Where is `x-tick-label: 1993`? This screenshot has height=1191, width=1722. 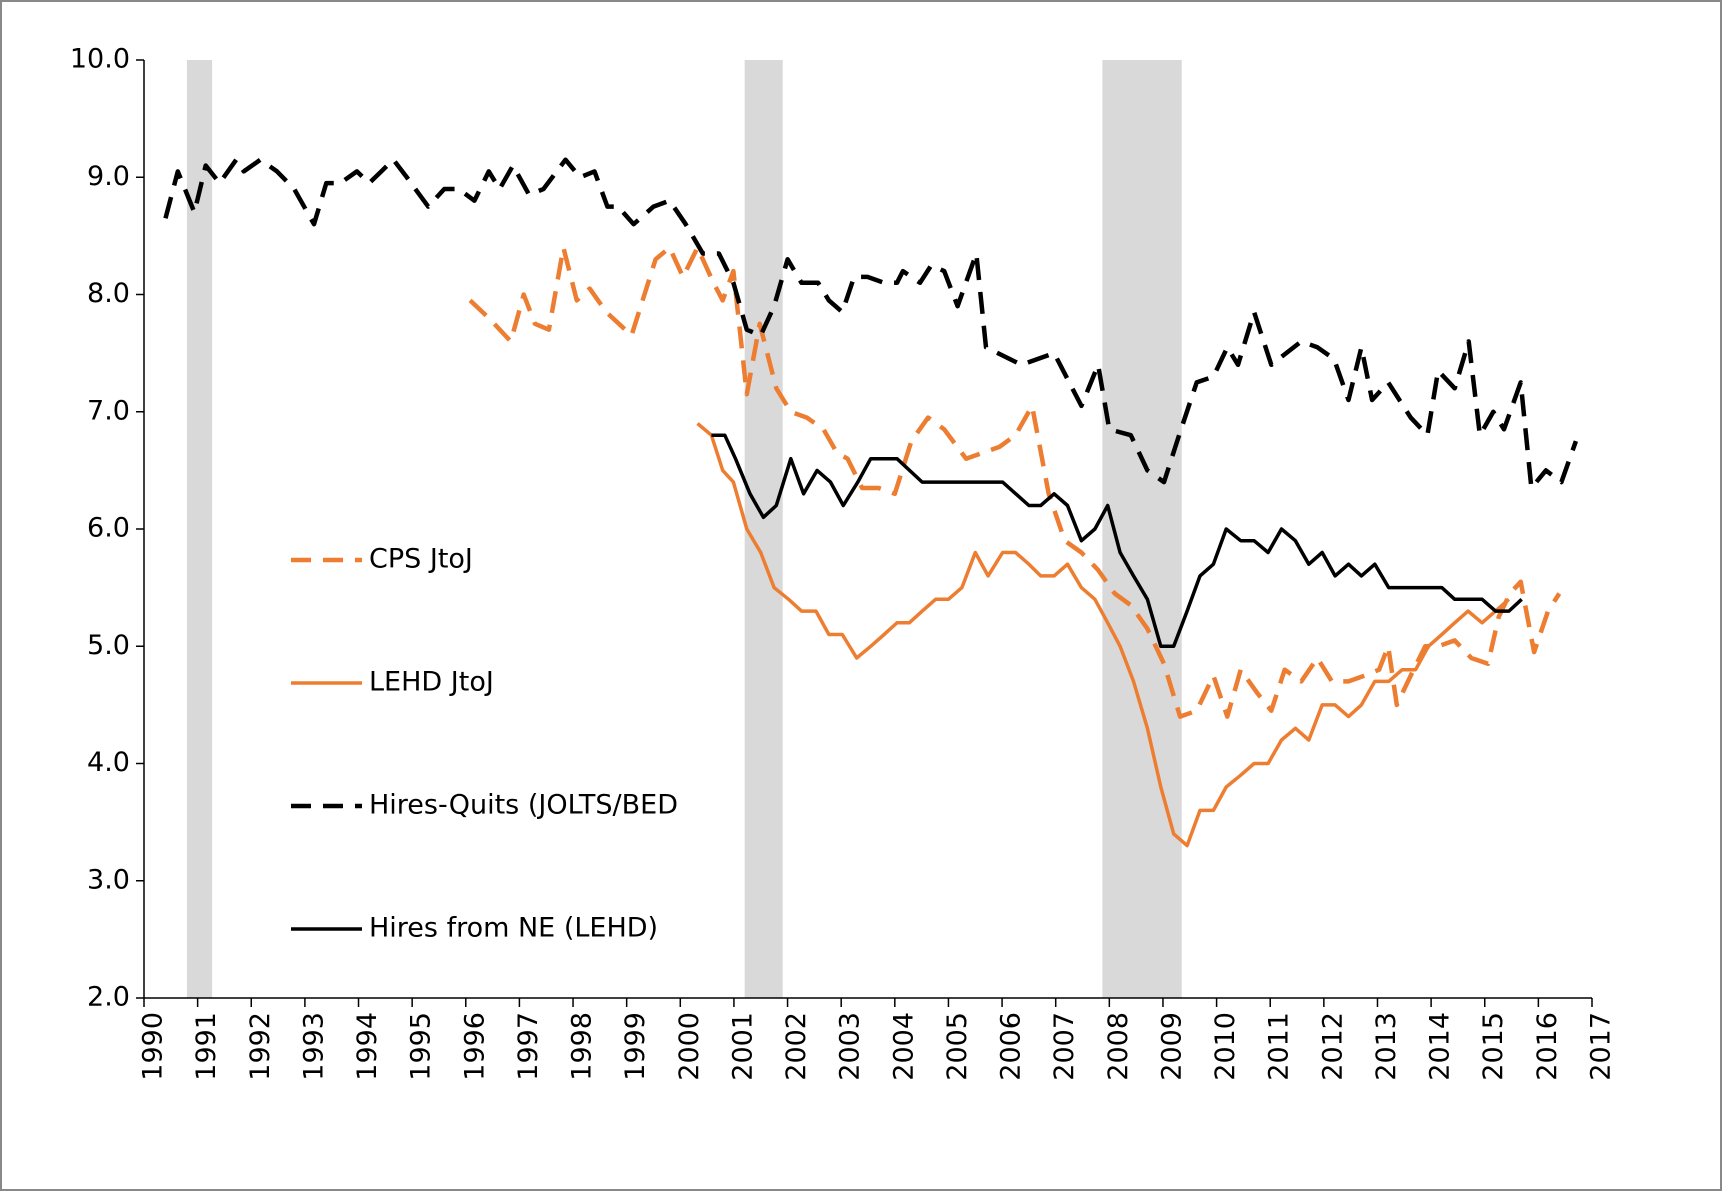 x-tick-label: 1993 is located at coordinates (313, 1046).